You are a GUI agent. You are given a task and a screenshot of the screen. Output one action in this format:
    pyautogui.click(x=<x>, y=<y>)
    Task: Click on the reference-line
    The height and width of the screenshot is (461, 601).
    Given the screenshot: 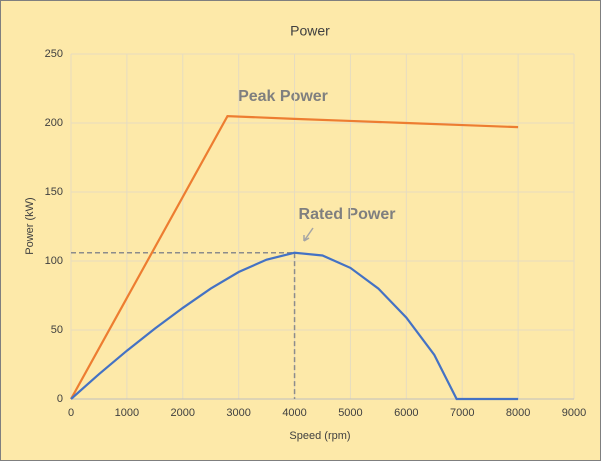 What is the action you would take?
    pyautogui.click(x=183, y=325)
    